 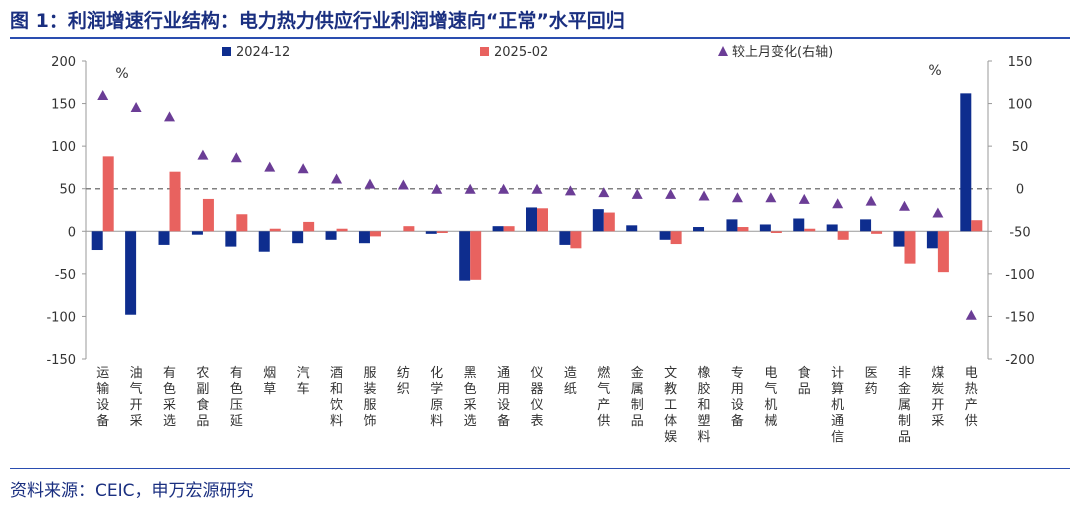 What do you see at coordinates (136, 397) in the screenshot?
I see `x-category-label: 油气开采` at bounding box center [136, 397].